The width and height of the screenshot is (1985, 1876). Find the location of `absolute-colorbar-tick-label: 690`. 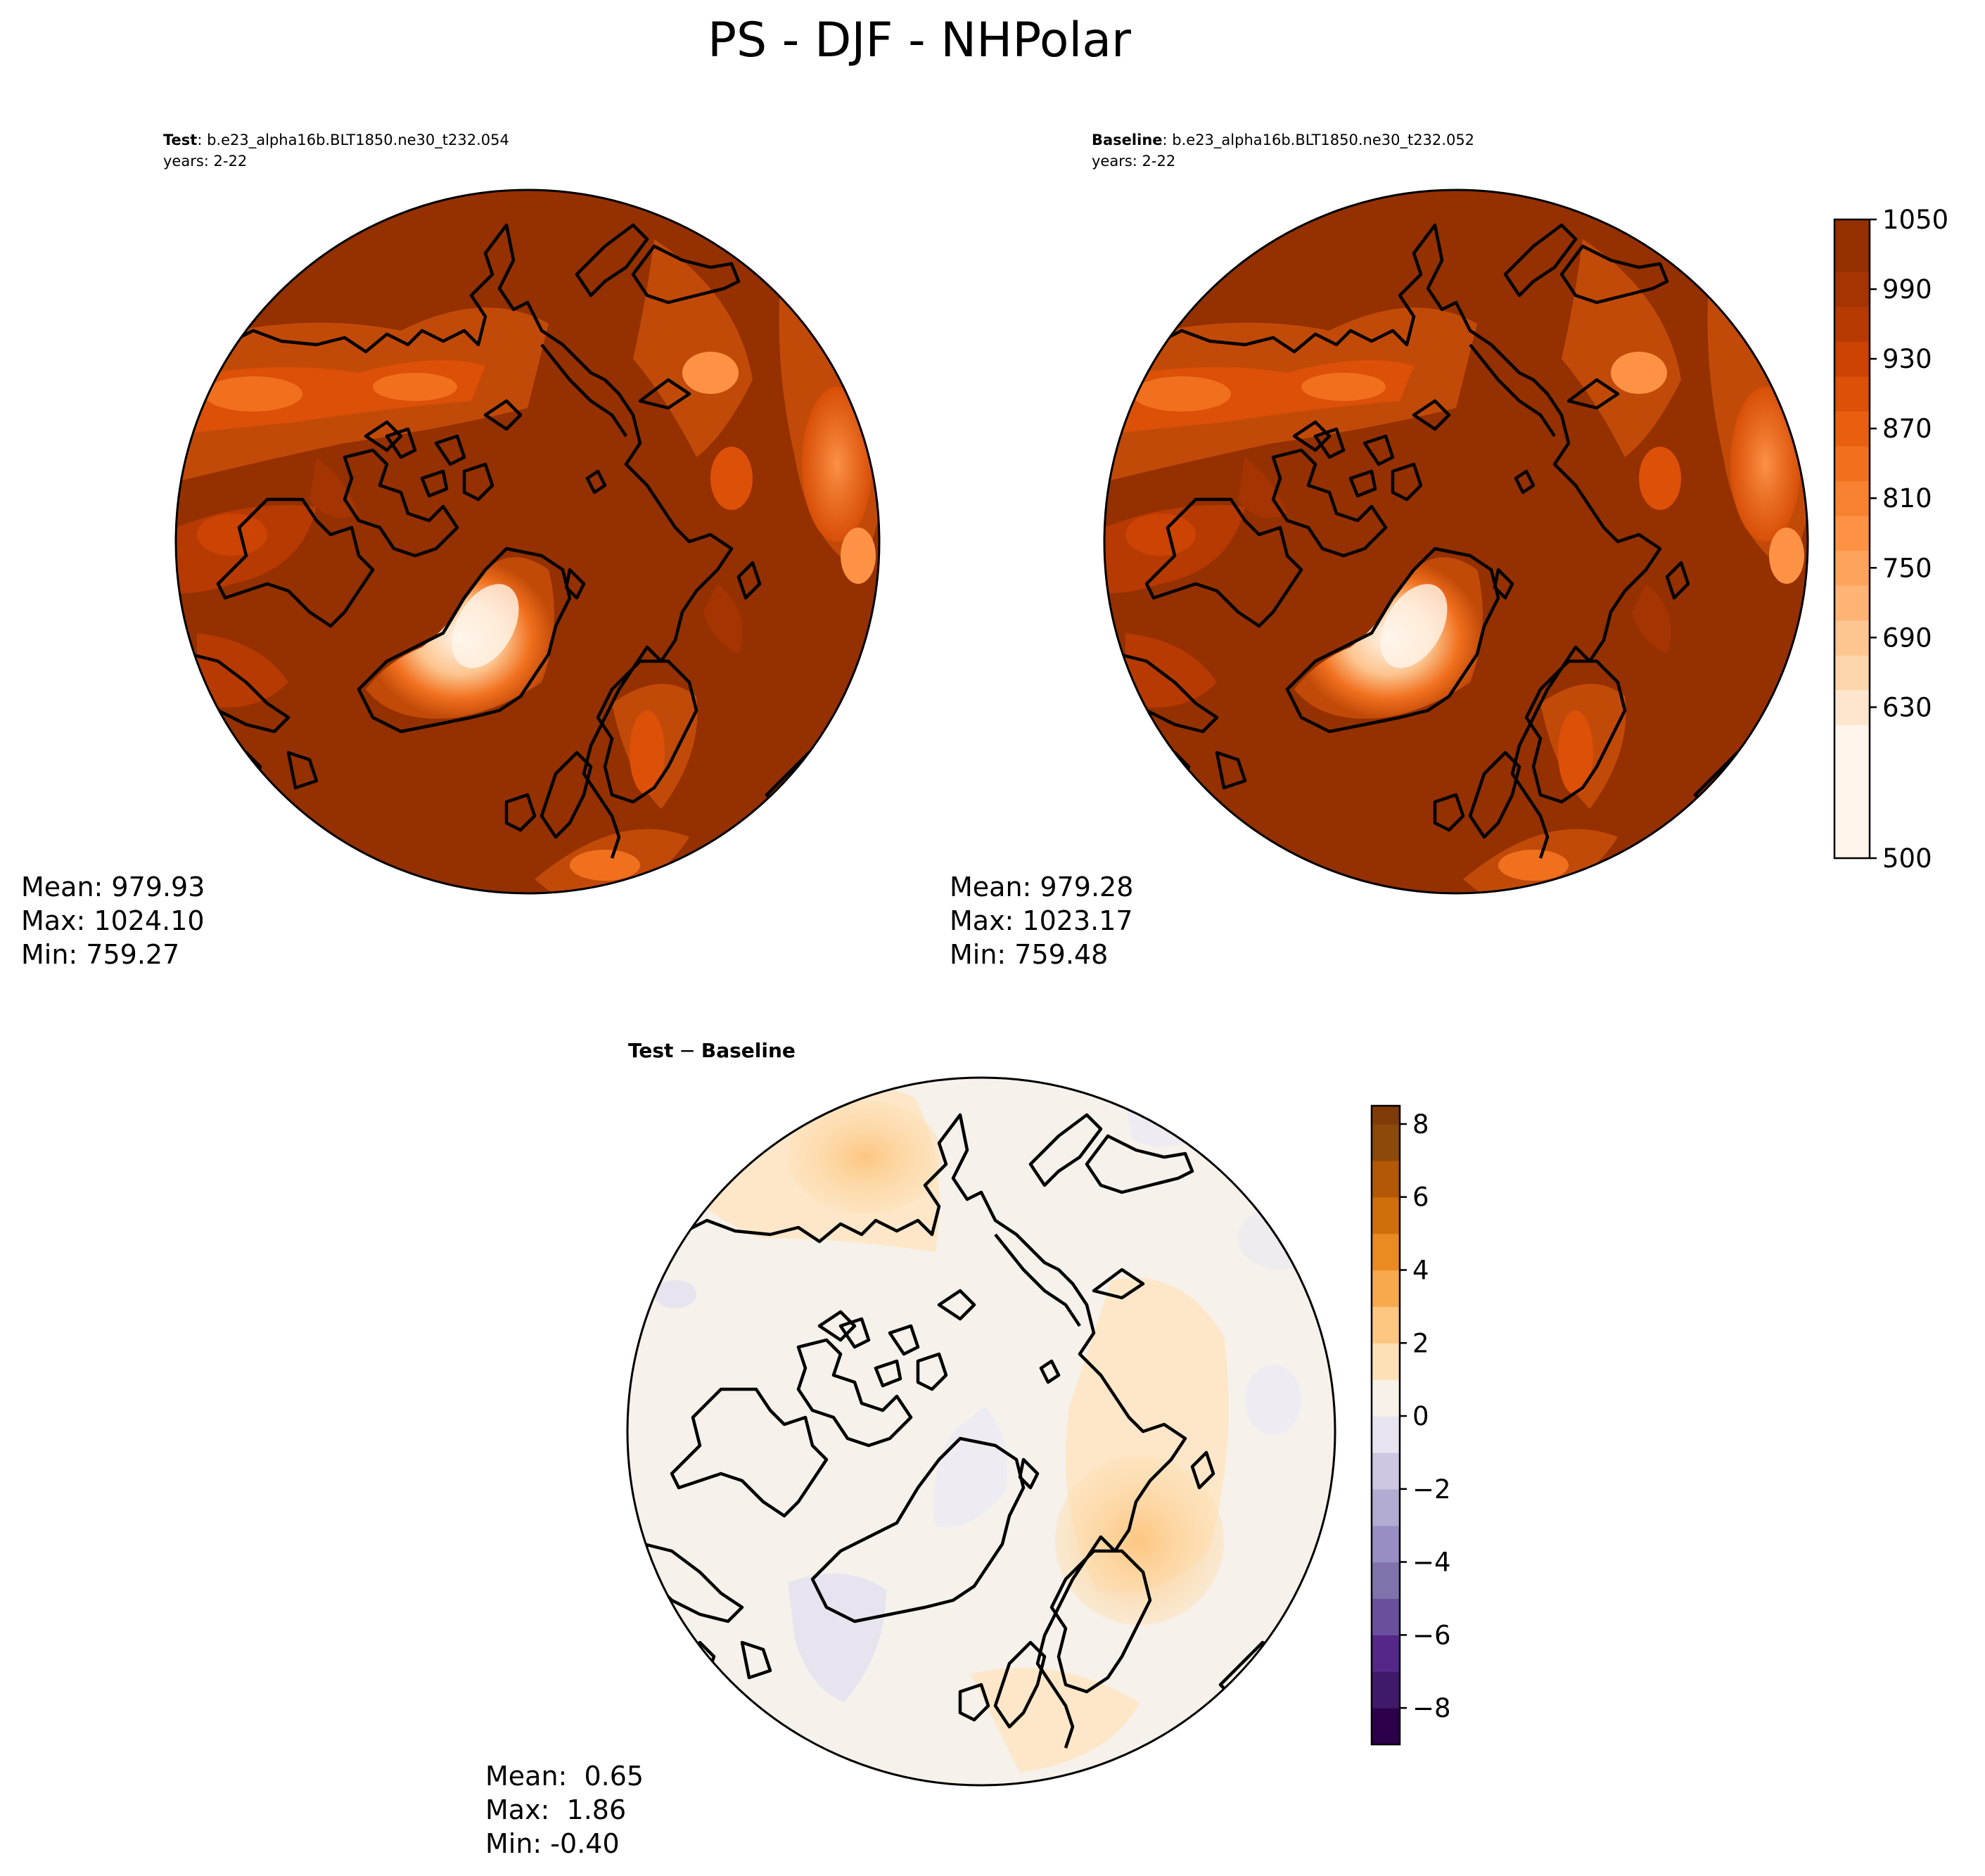

absolute-colorbar-tick-label: 690 is located at coordinates (1907, 638).